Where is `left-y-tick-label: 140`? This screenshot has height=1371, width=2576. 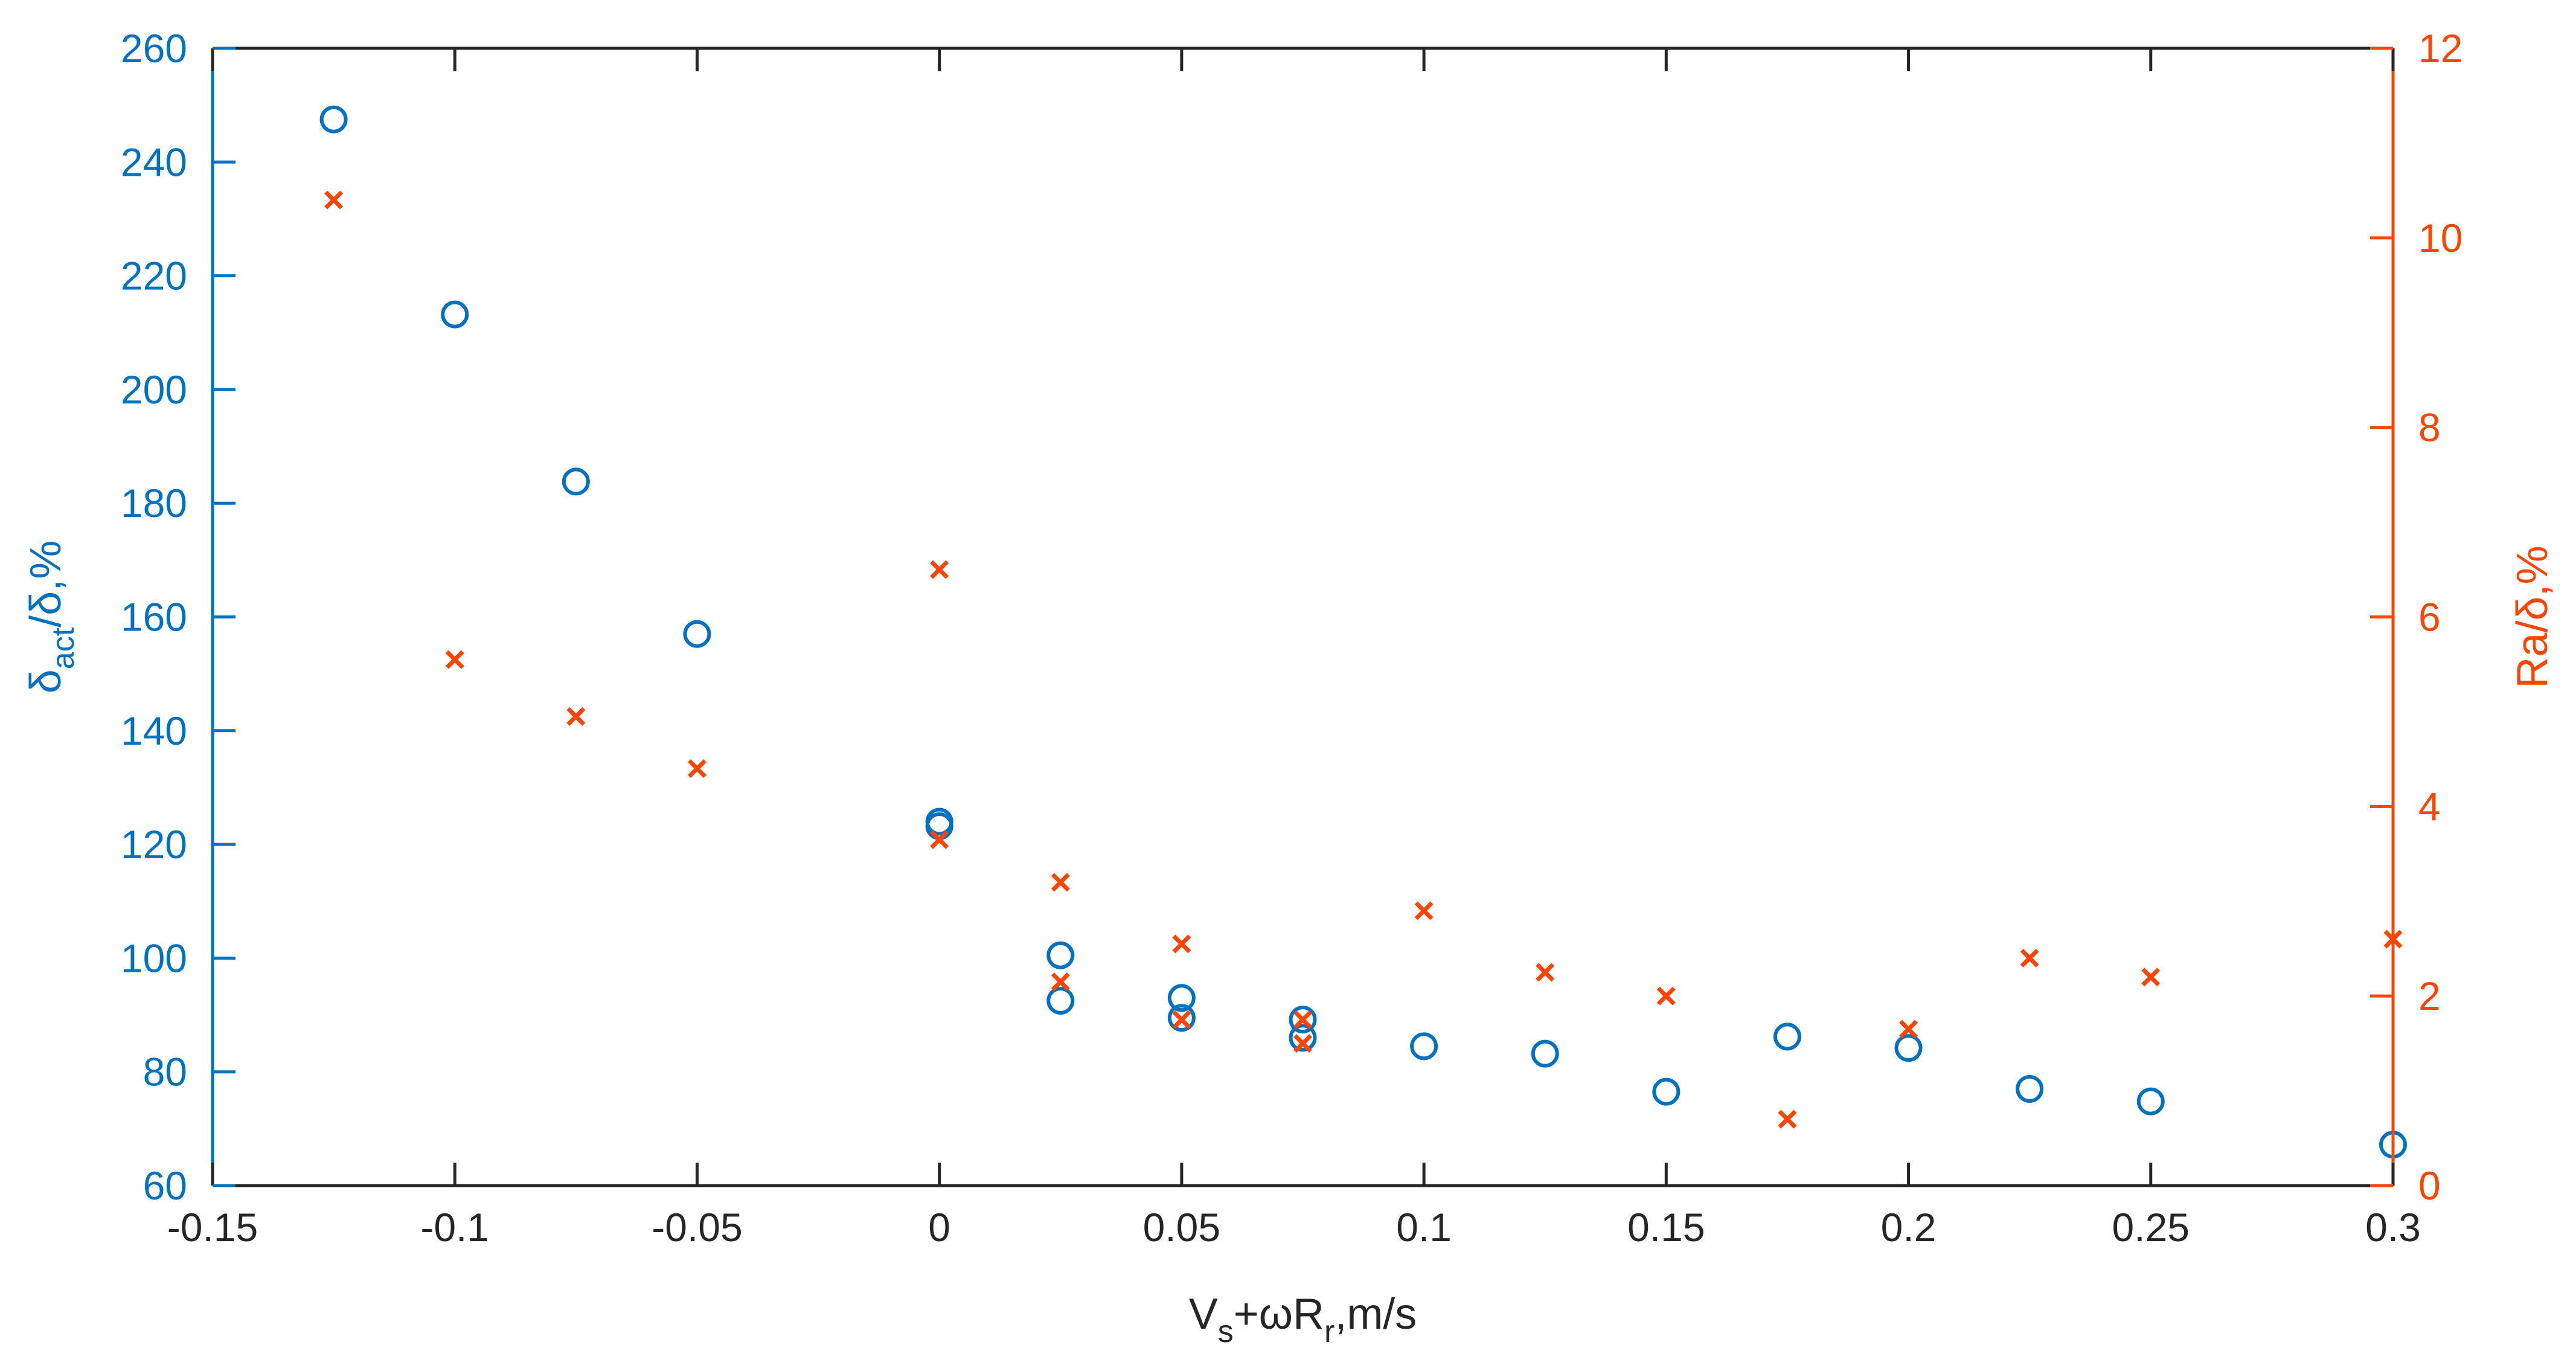
left-y-tick-label: 140 is located at coordinates (154, 730).